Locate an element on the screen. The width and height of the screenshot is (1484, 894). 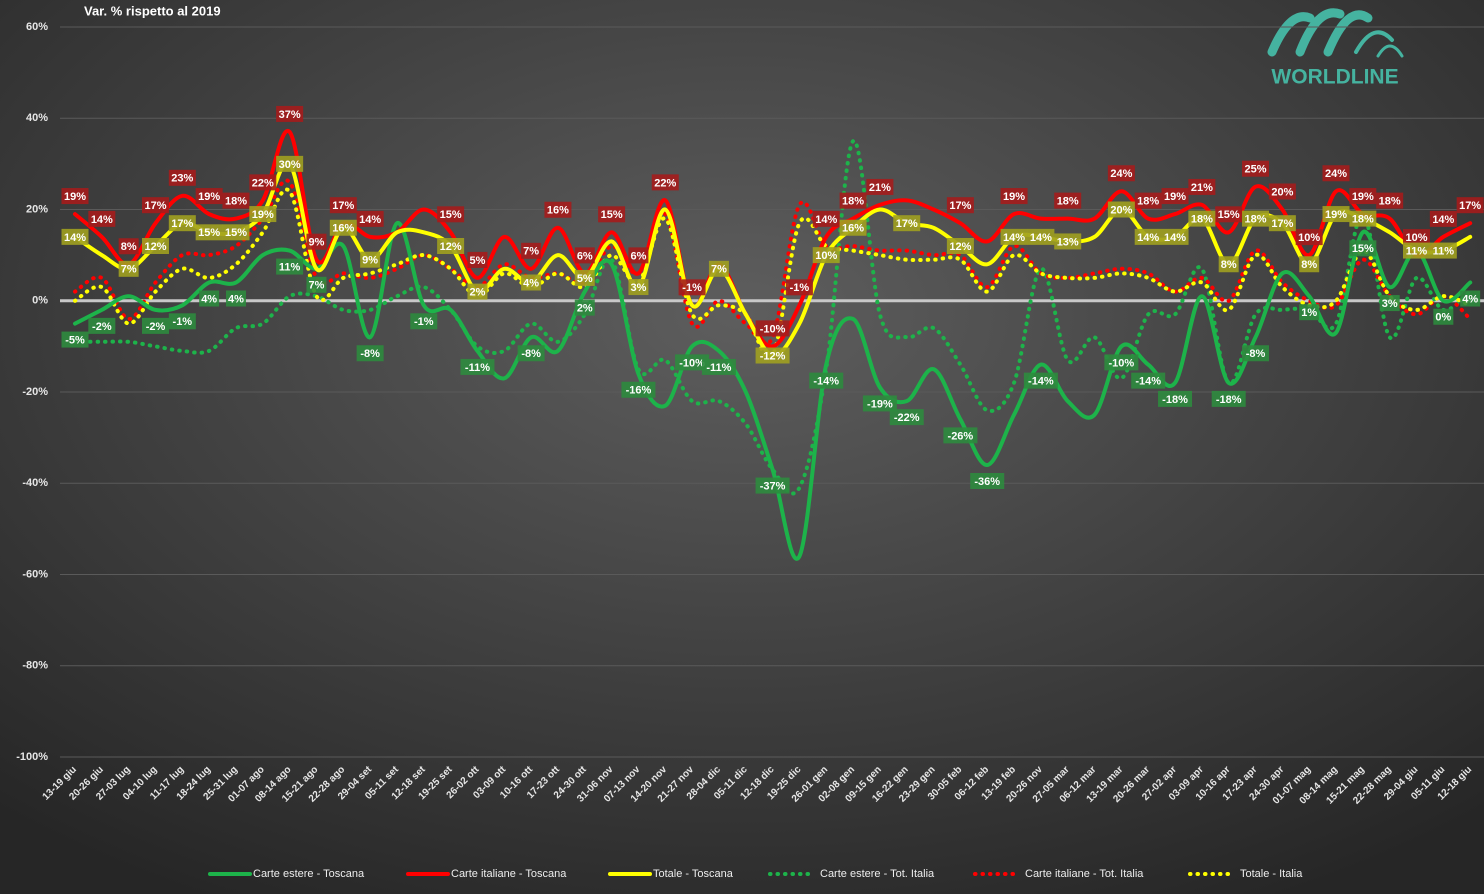
data-label: -36% is located at coordinates (987, 482).